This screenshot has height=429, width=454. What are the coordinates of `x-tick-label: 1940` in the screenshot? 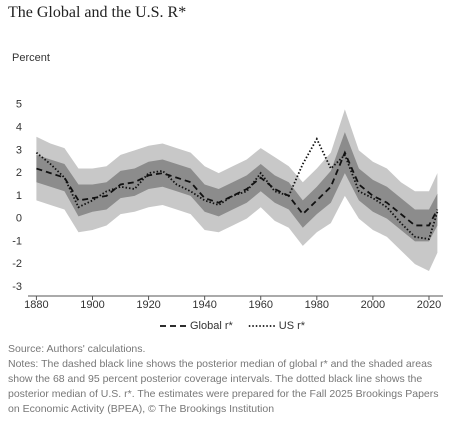 It's located at (204, 305).